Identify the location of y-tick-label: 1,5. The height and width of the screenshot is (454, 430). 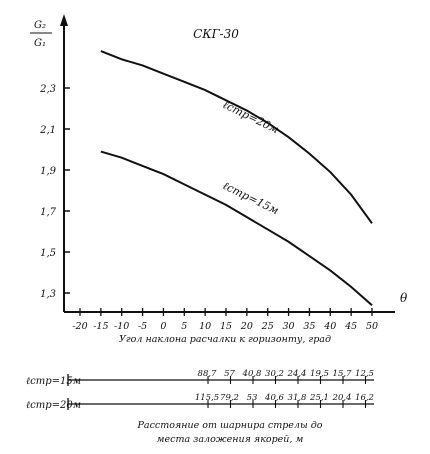
(48, 253).